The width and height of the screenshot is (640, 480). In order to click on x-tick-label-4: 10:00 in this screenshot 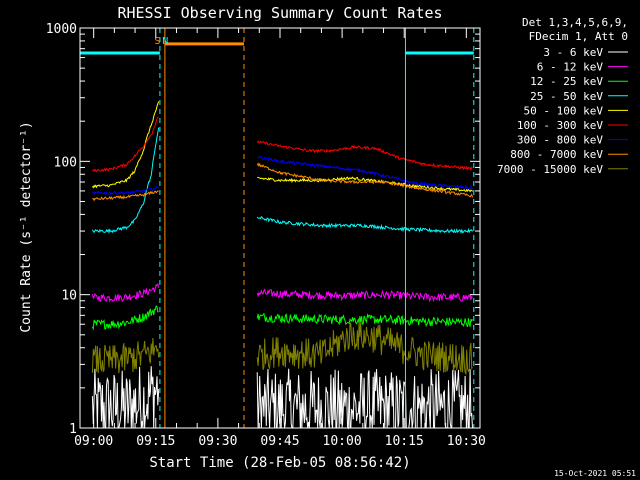, I will do `click(342, 441)`.